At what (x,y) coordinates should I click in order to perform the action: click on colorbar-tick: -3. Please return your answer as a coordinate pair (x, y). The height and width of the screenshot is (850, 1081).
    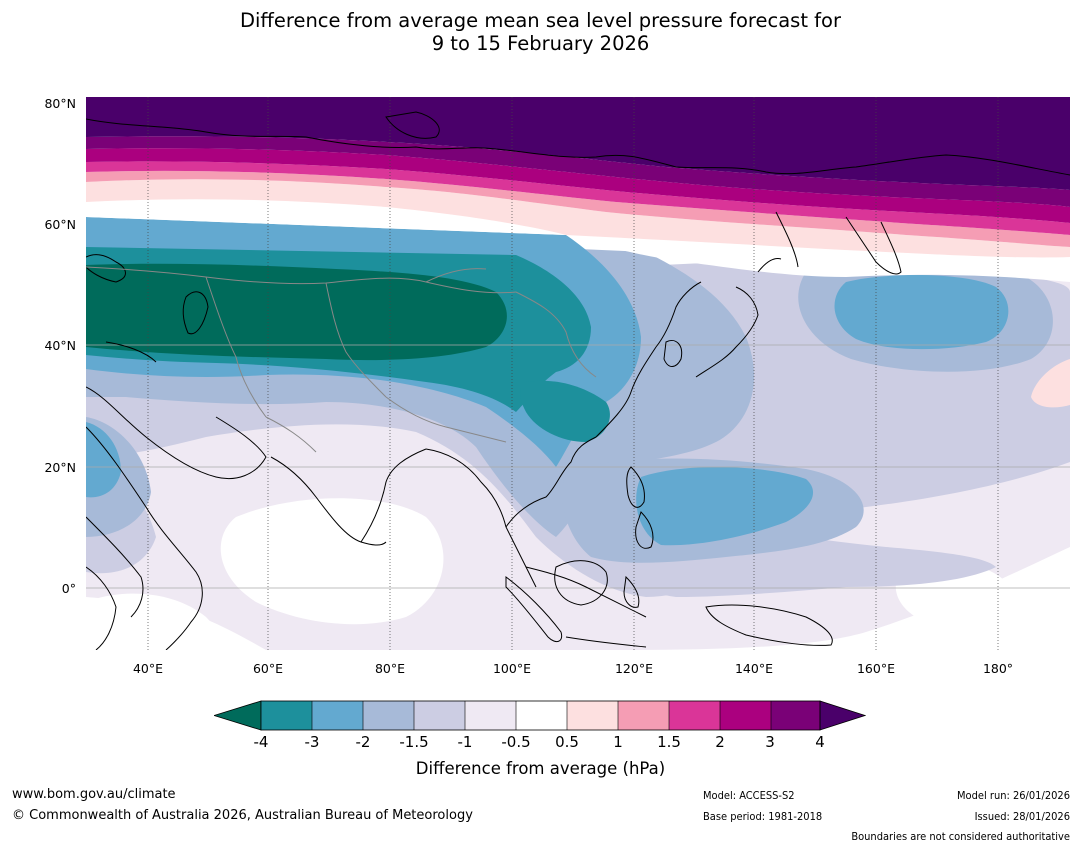
    Looking at the image, I should click on (312, 742).